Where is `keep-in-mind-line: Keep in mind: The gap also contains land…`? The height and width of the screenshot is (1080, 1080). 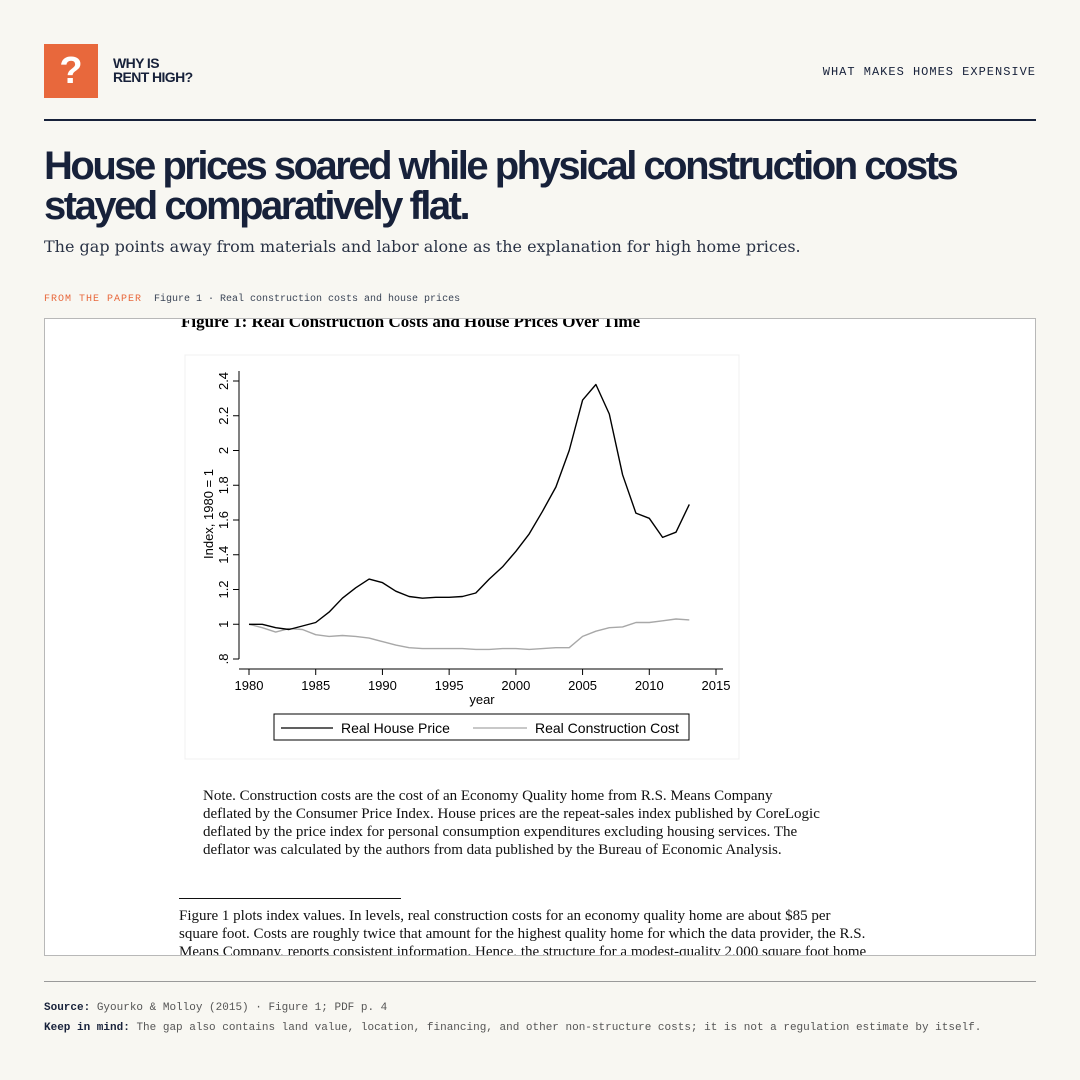
keep-in-mind-line: Keep in mind: The gap also contains land… is located at coordinates (512, 1028).